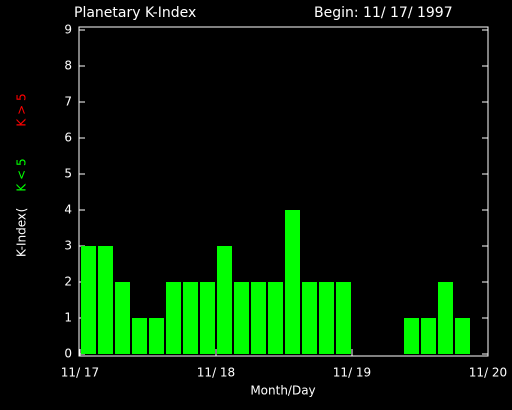 The height and width of the screenshot is (410, 512). I want to click on y-axis-label-group: K-Index ( K < 5 K > 5, so click(22, 175).